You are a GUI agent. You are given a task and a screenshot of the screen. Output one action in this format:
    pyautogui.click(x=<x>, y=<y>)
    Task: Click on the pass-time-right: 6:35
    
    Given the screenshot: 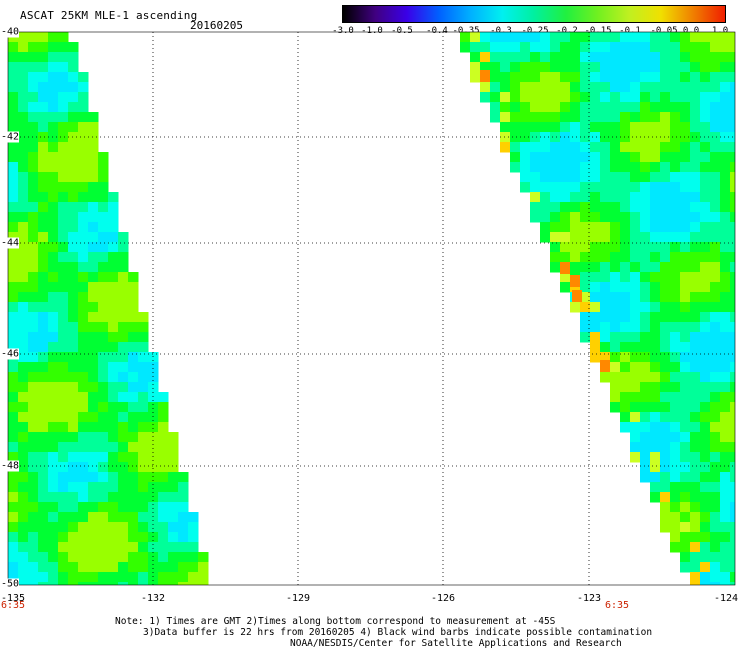 What is the action you would take?
    pyautogui.click(x=617, y=605)
    